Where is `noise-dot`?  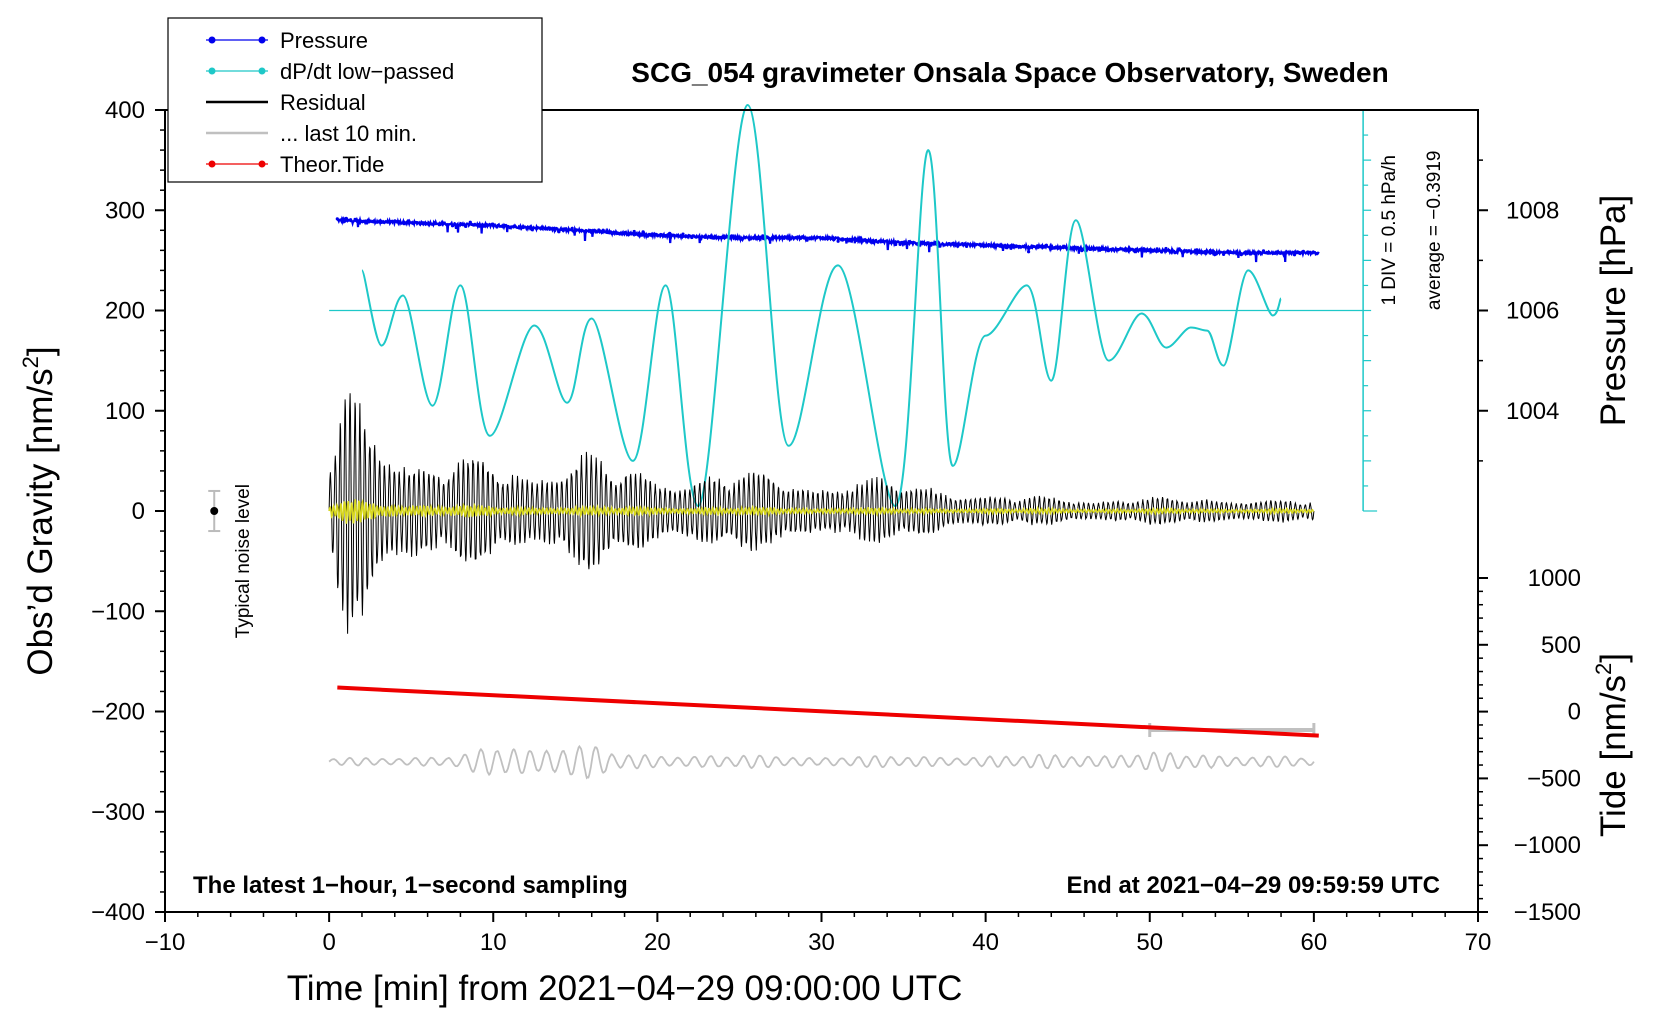
noise-dot is located at coordinates (214, 511).